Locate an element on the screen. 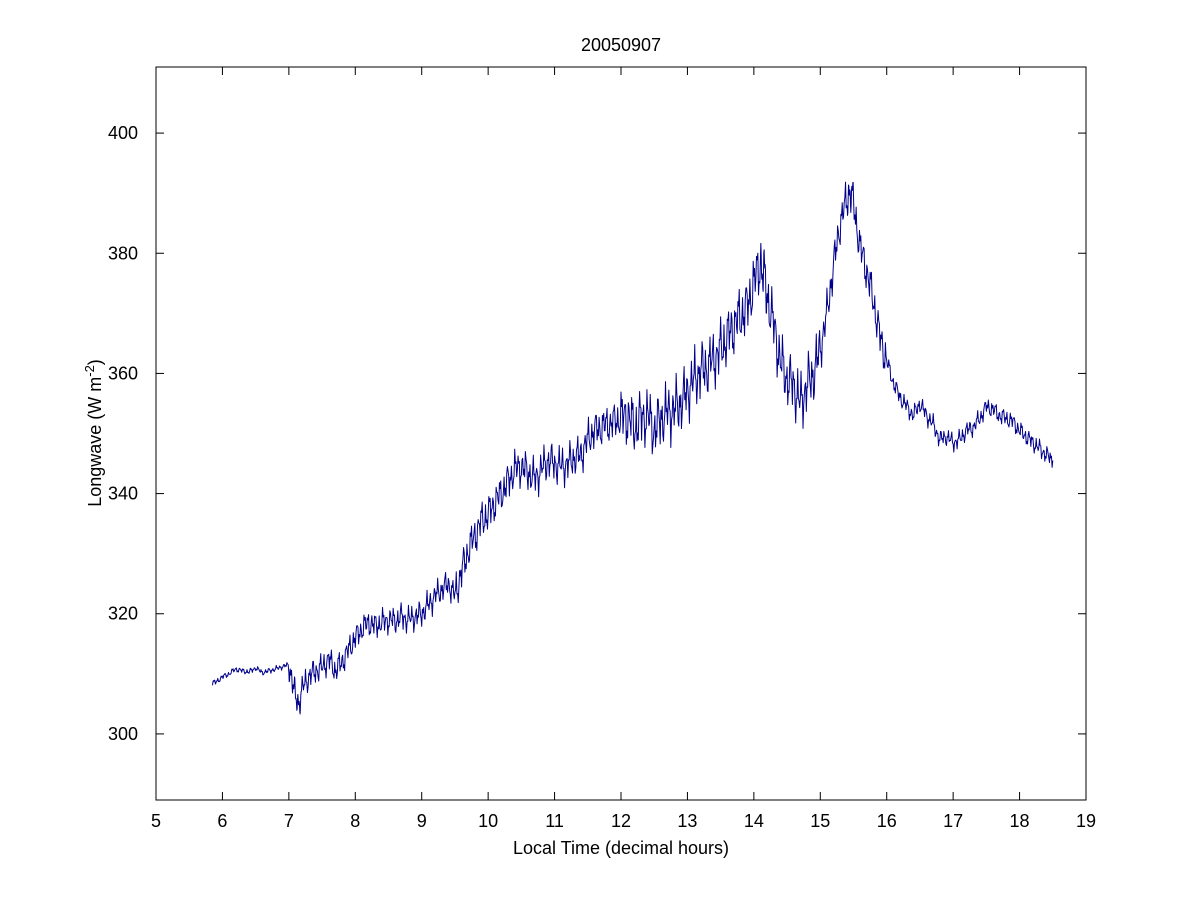  y-tick-label: 360 is located at coordinates (123, 373).